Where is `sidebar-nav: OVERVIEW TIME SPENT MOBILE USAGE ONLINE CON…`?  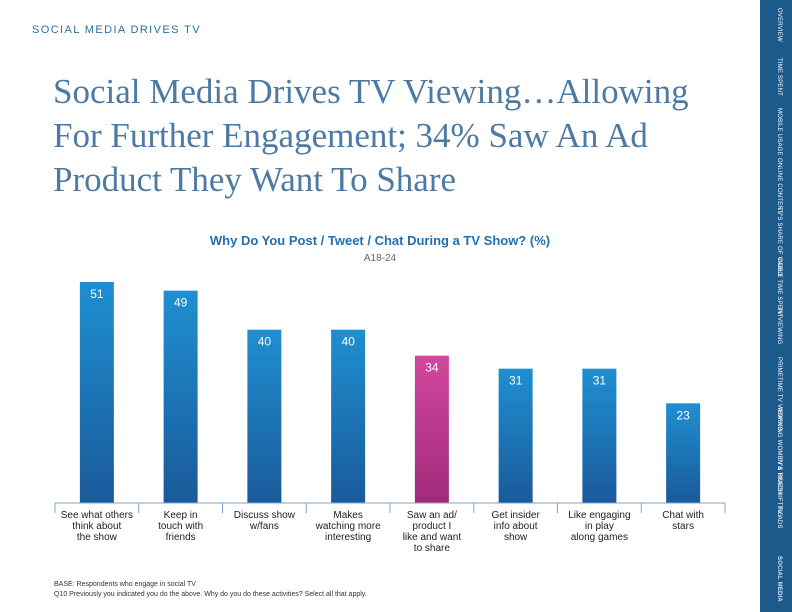 sidebar-nav: OVERVIEW TIME SPENT MOBILE USAGE ONLINE CON… is located at coordinates (776, 306).